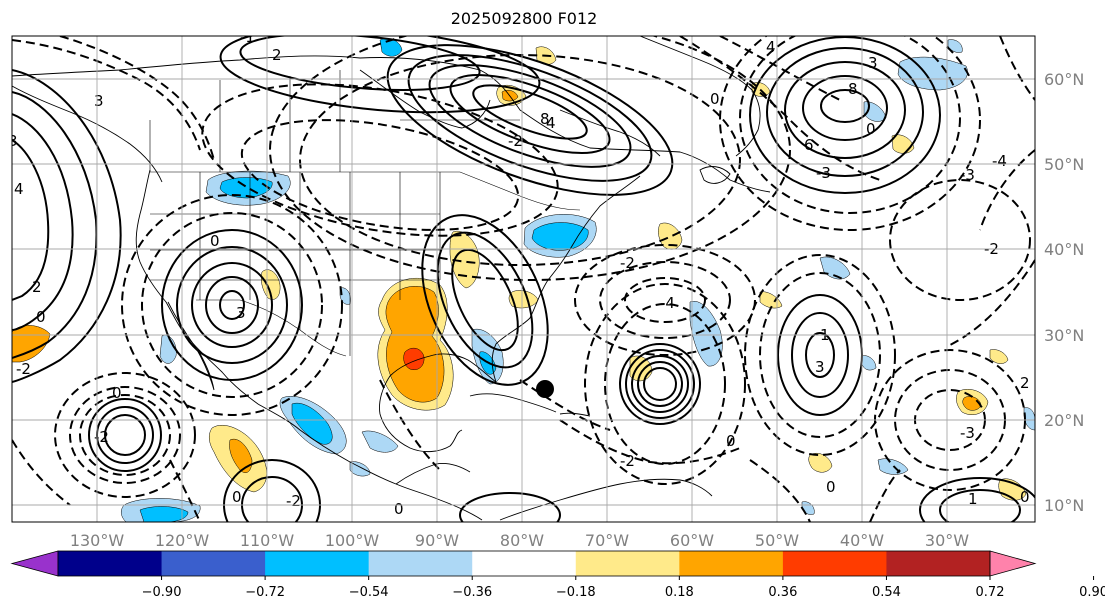 The width and height of the screenshot is (1105, 615). Describe the element at coordinates (97, 540) in the screenshot. I see `lon-label: 130°W` at that location.